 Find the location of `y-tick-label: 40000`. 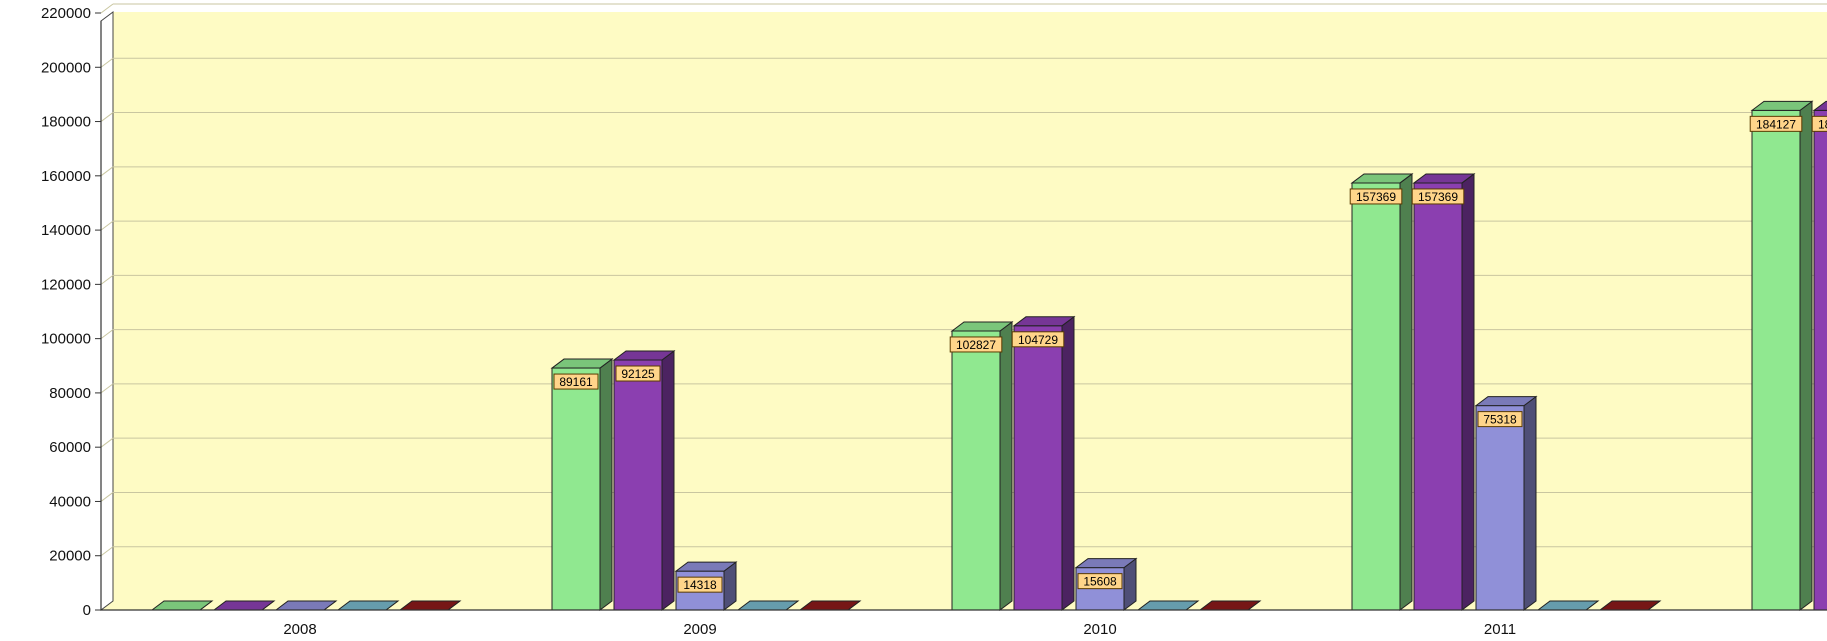

y-tick-label: 40000 is located at coordinates (70, 501).